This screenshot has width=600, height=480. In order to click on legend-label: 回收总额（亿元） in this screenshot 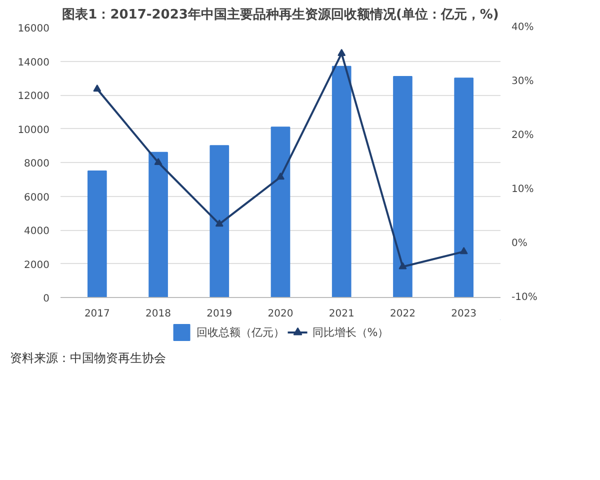, I will do `click(240, 332)`.